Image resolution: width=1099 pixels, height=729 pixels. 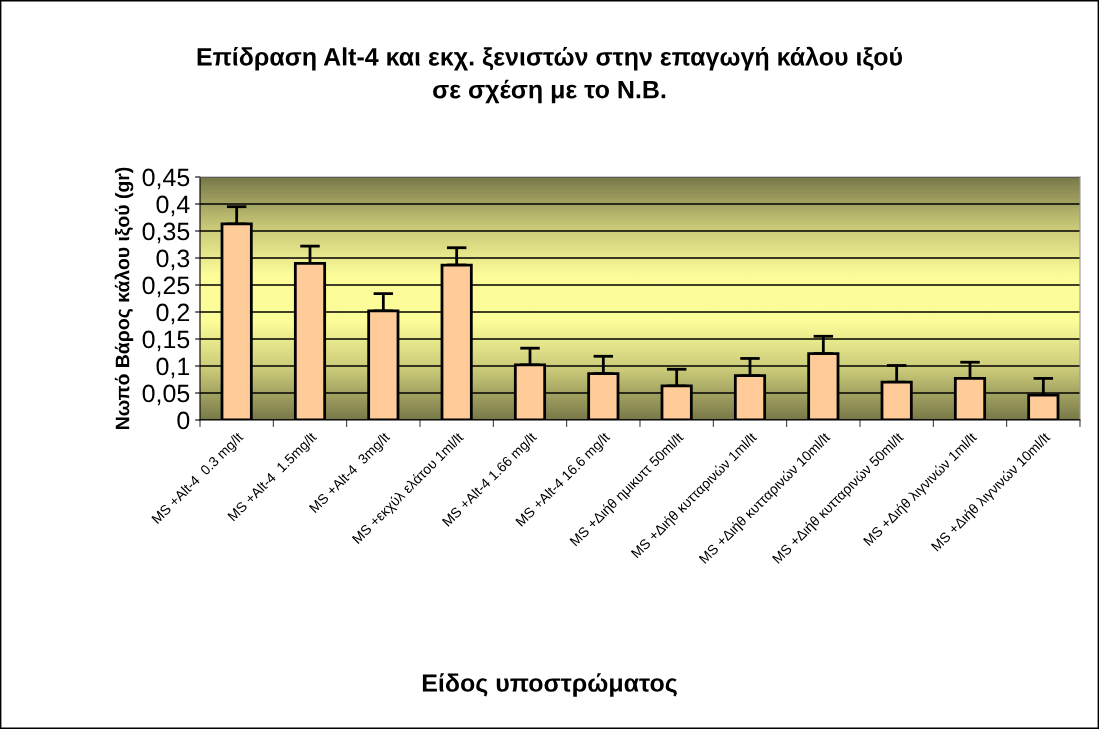 I want to click on chart-title: Επίδραση Alt-4 και εκχ. ξενιστών στην επαγωγή κάλου ιξού σε σχέση με το Ν.Β., so click(x=550, y=75).